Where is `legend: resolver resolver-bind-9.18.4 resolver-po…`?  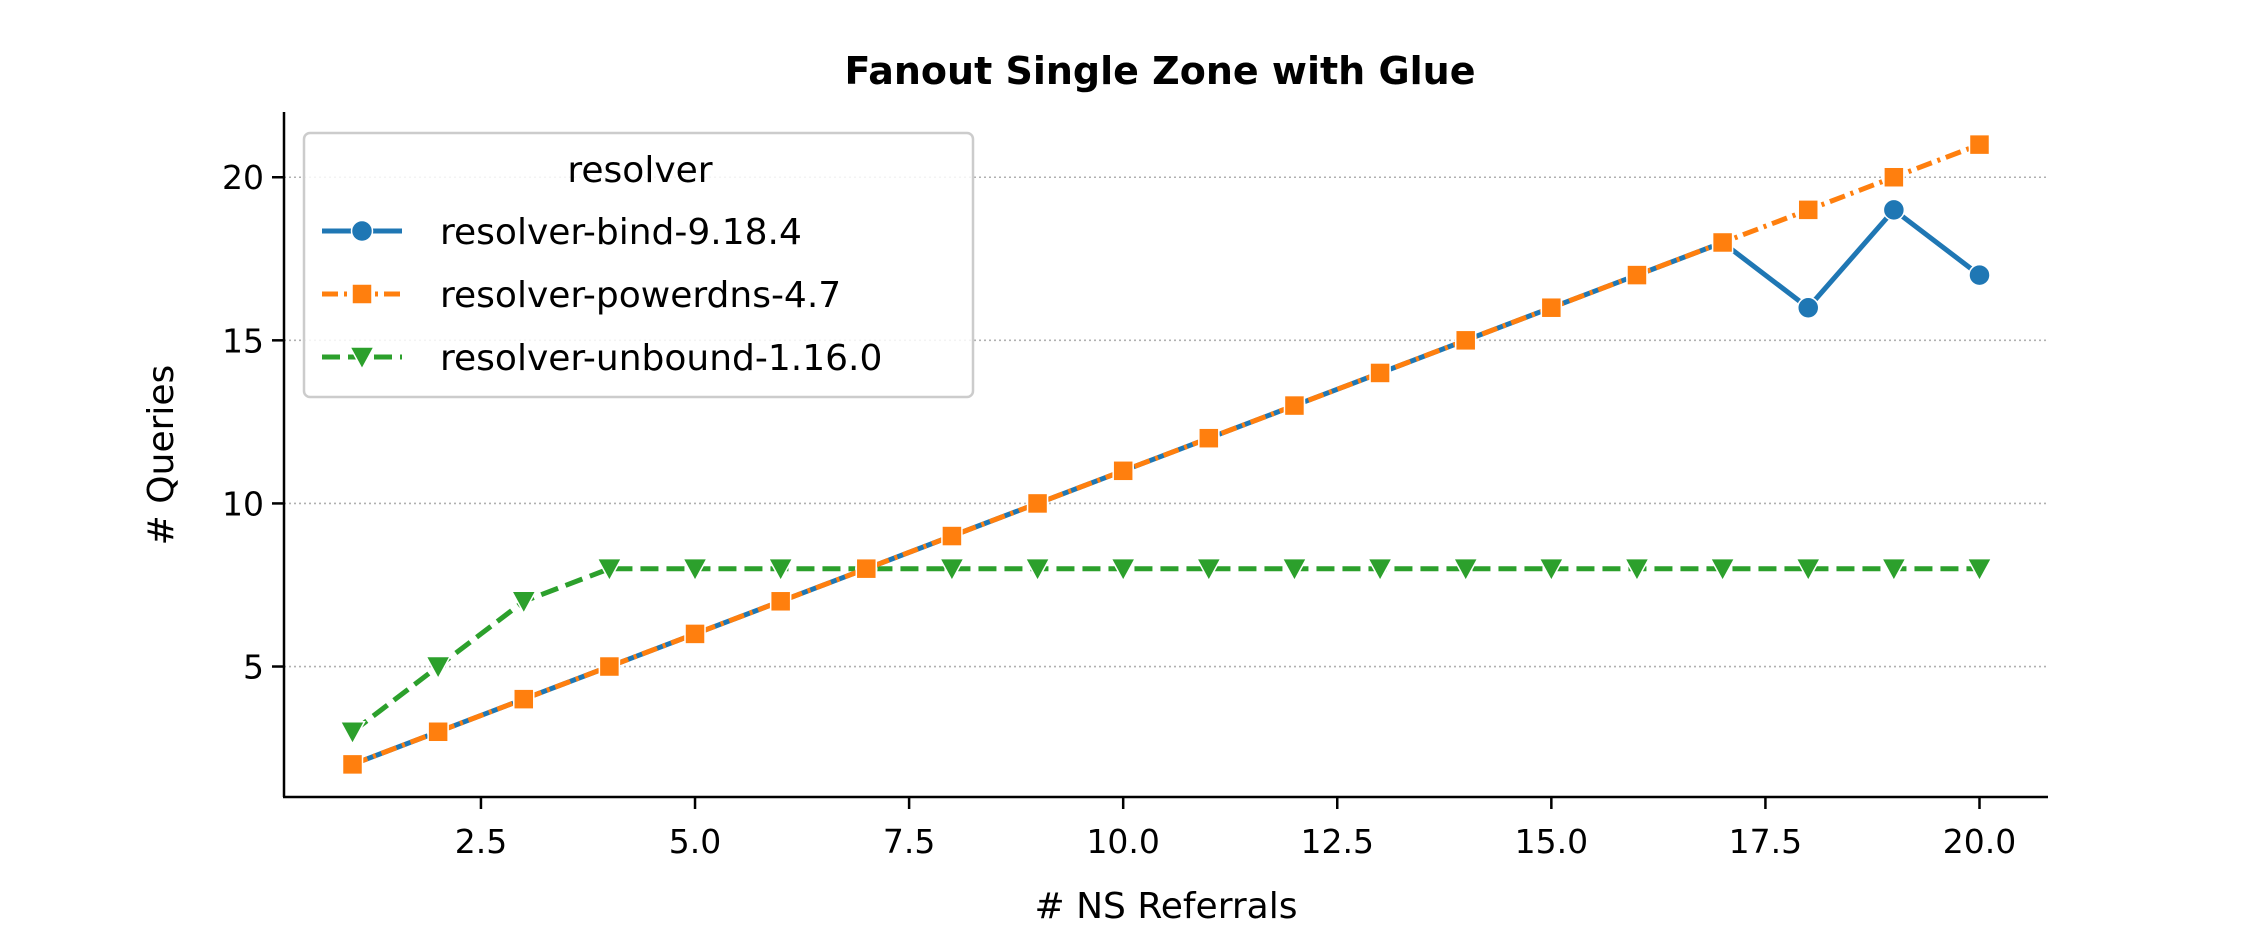
legend: resolver resolver-bind-9.18.4 resolver-po… is located at coordinates (638, 265).